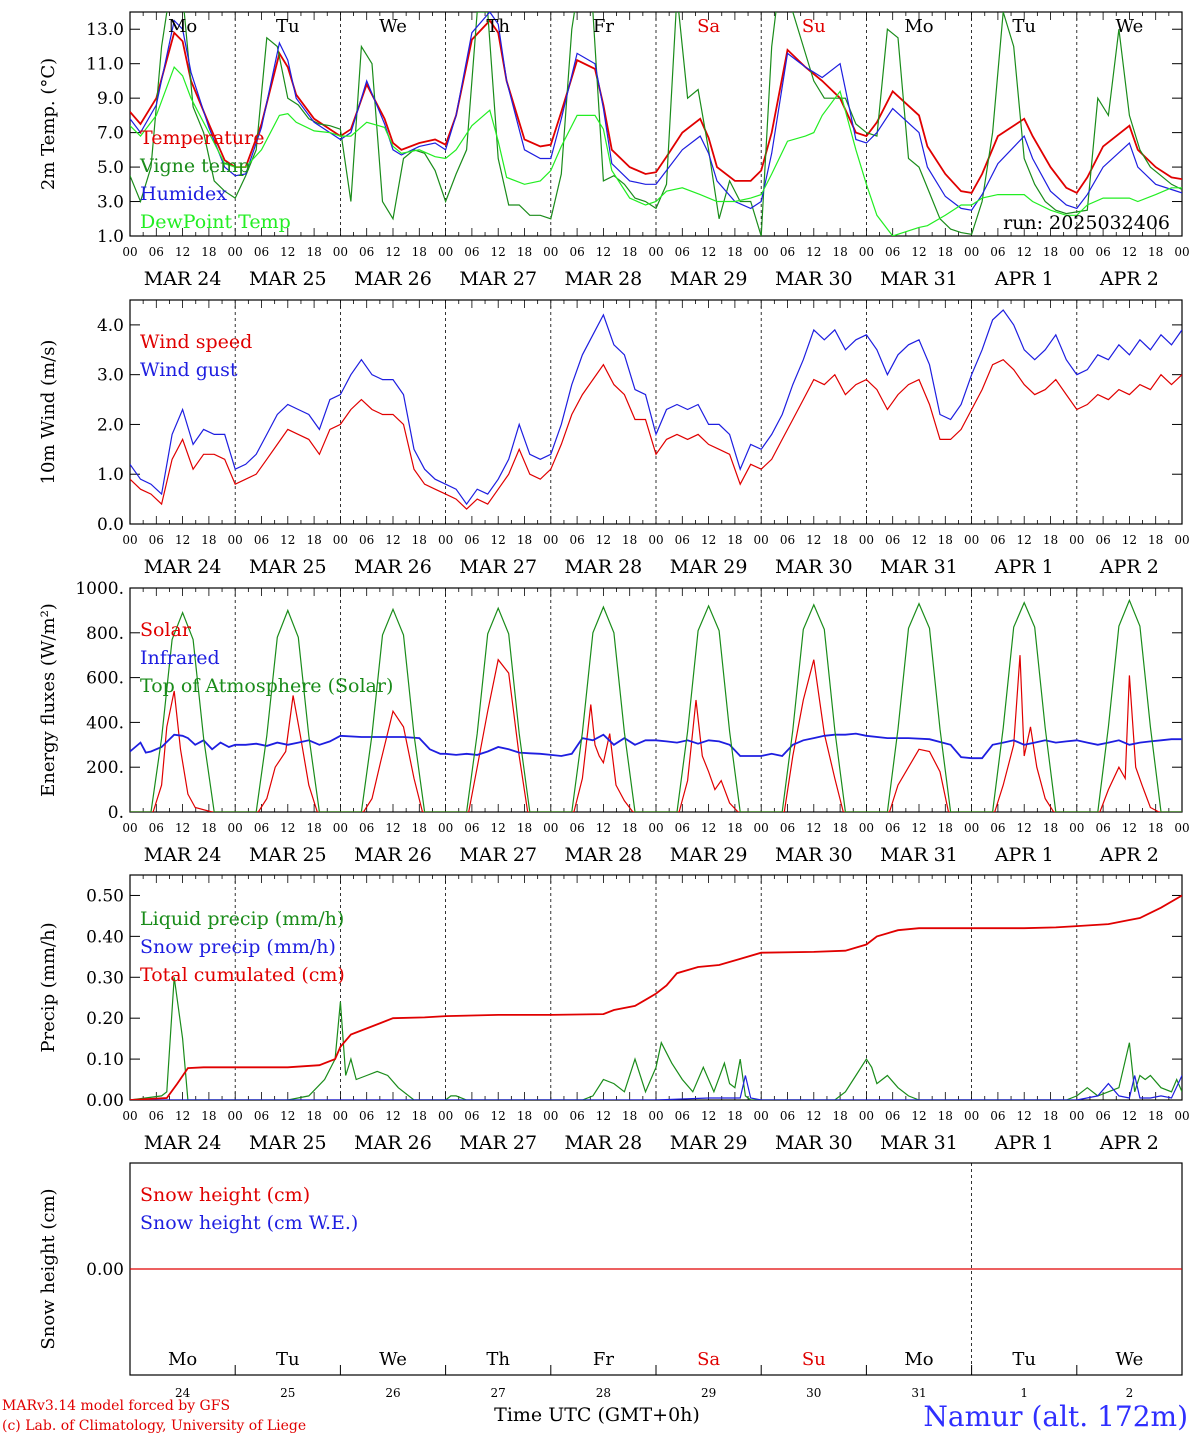  What do you see at coordinates (242, 919) in the screenshot?
I see `legend-entry: Liquid precip (mm/h)` at bounding box center [242, 919].